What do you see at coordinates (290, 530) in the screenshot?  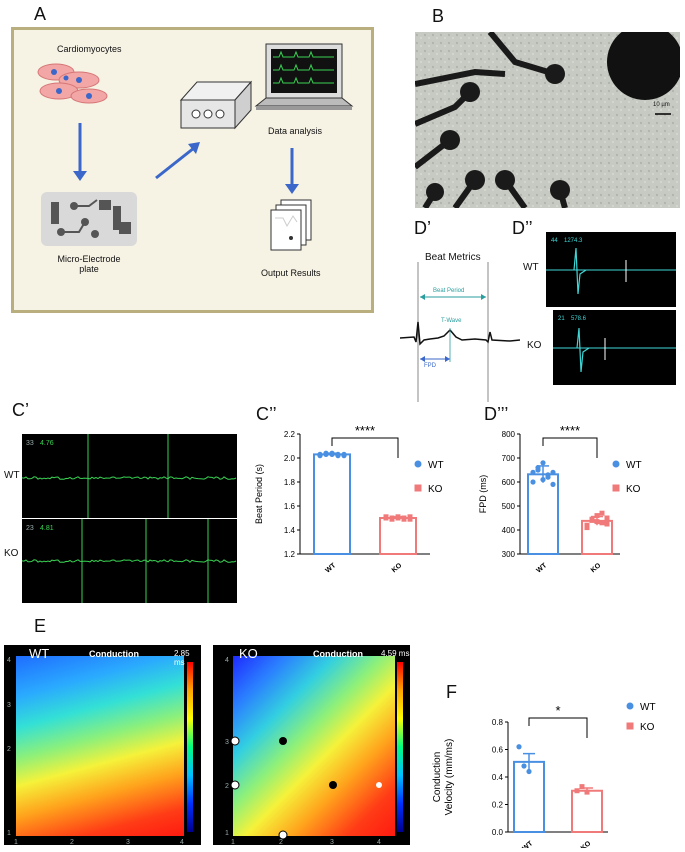 I see `y-tick-label: 1.4` at bounding box center [290, 530].